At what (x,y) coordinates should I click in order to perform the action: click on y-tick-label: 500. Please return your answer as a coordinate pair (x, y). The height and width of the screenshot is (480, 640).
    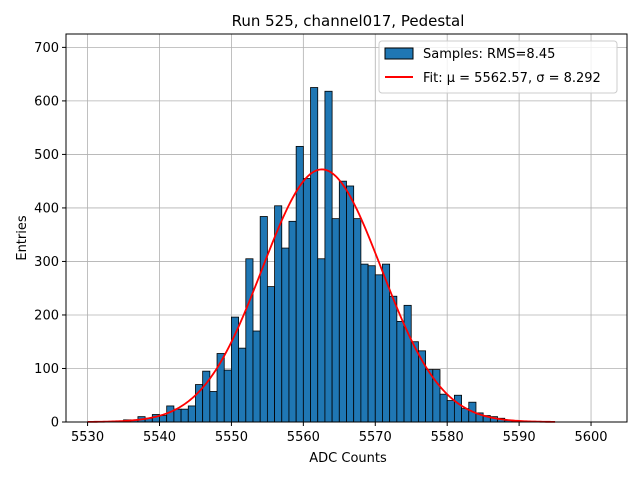
    Looking at the image, I should click on (46, 155).